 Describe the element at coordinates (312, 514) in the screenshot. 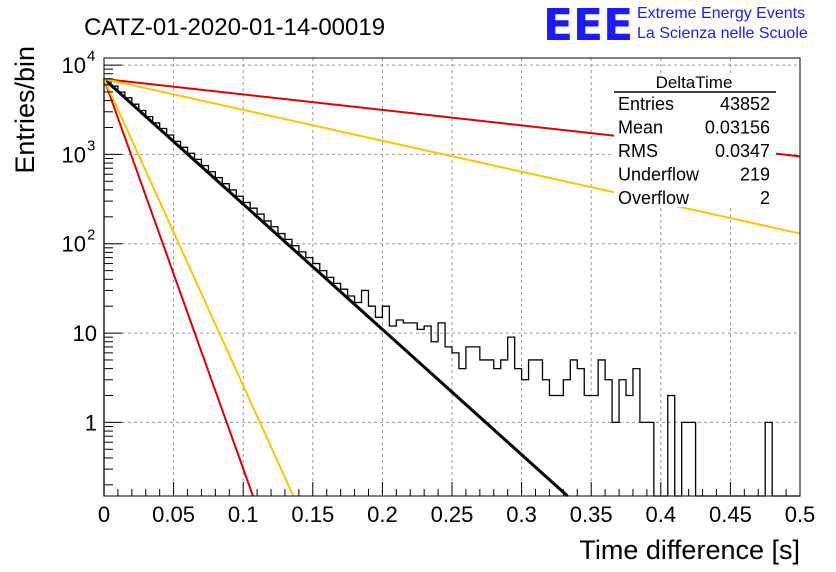

I see `x-tick-label: 0.15` at that location.